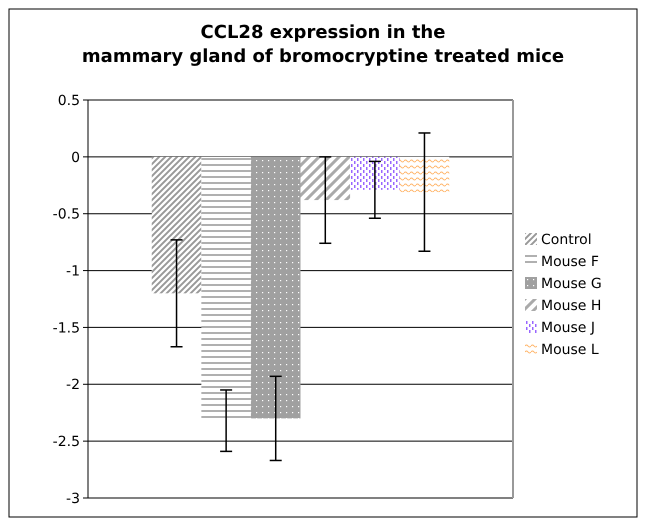 This screenshot has width=651, height=526. Describe the element at coordinates (323, 44) in the screenshot. I see `chart-title: CCL28 expression in the mammary gland of bromocryptine treated mice` at that location.